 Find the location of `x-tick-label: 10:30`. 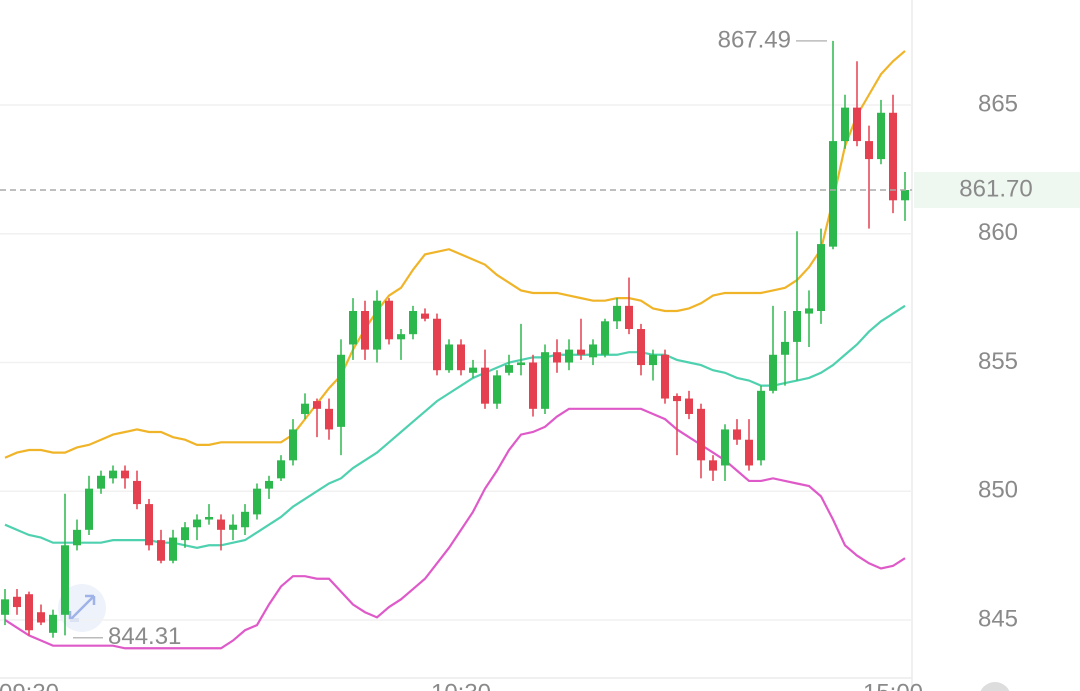

x-tick-label: 10:30 is located at coordinates (461, 685).